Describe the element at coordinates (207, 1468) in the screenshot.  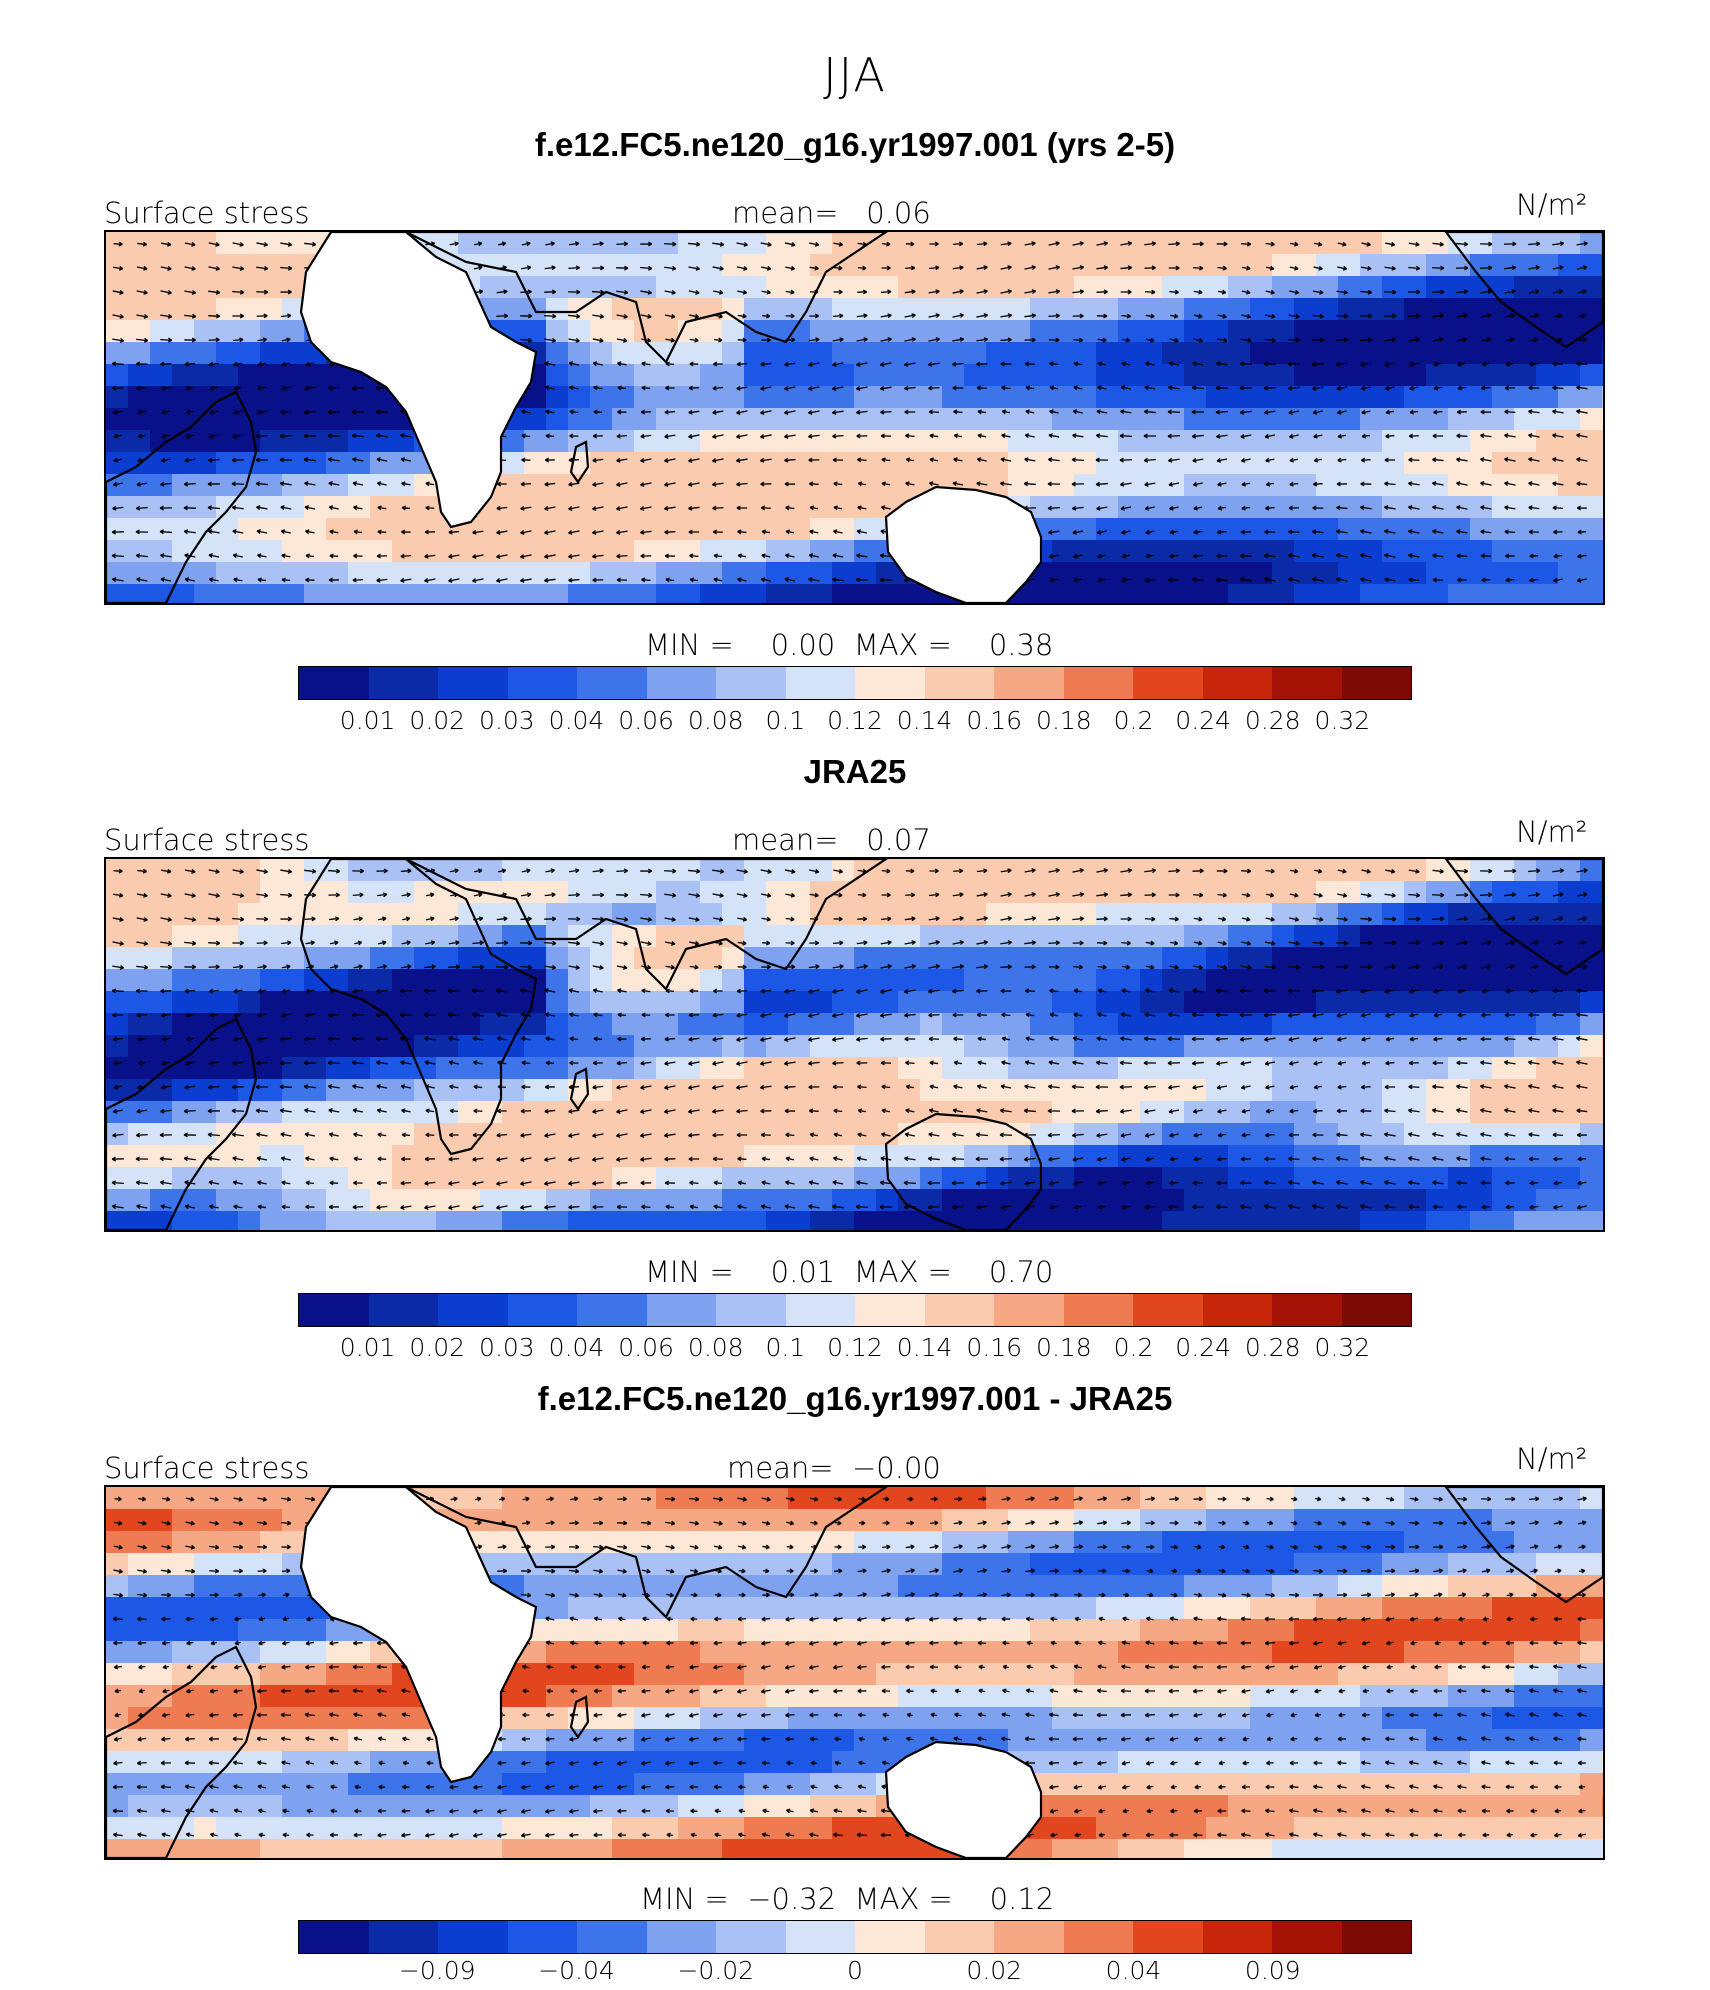
I see `variable-label: Surface stress` at that location.